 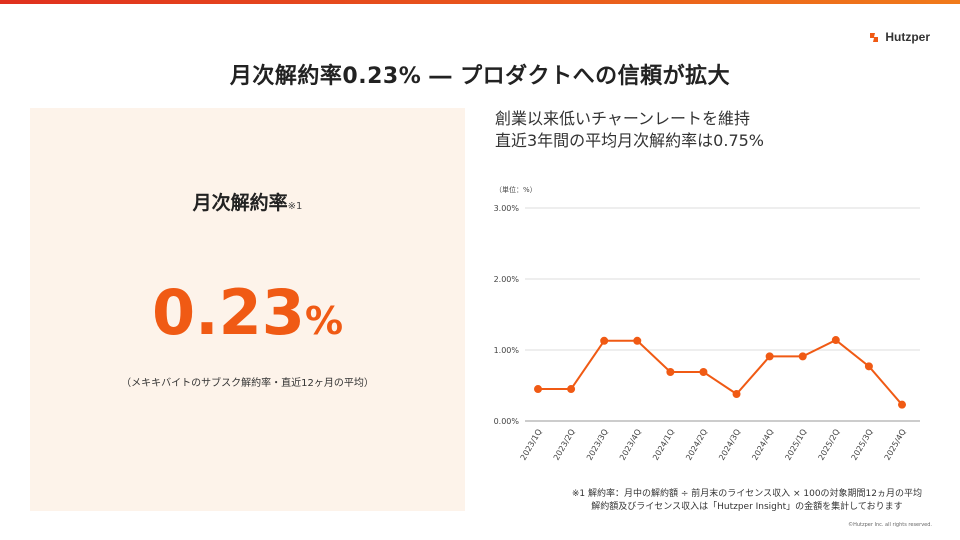 What do you see at coordinates (895, 445) in the screenshot?
I see `x-tick-label: 2025/4Q` at bounding box center [895, 445].